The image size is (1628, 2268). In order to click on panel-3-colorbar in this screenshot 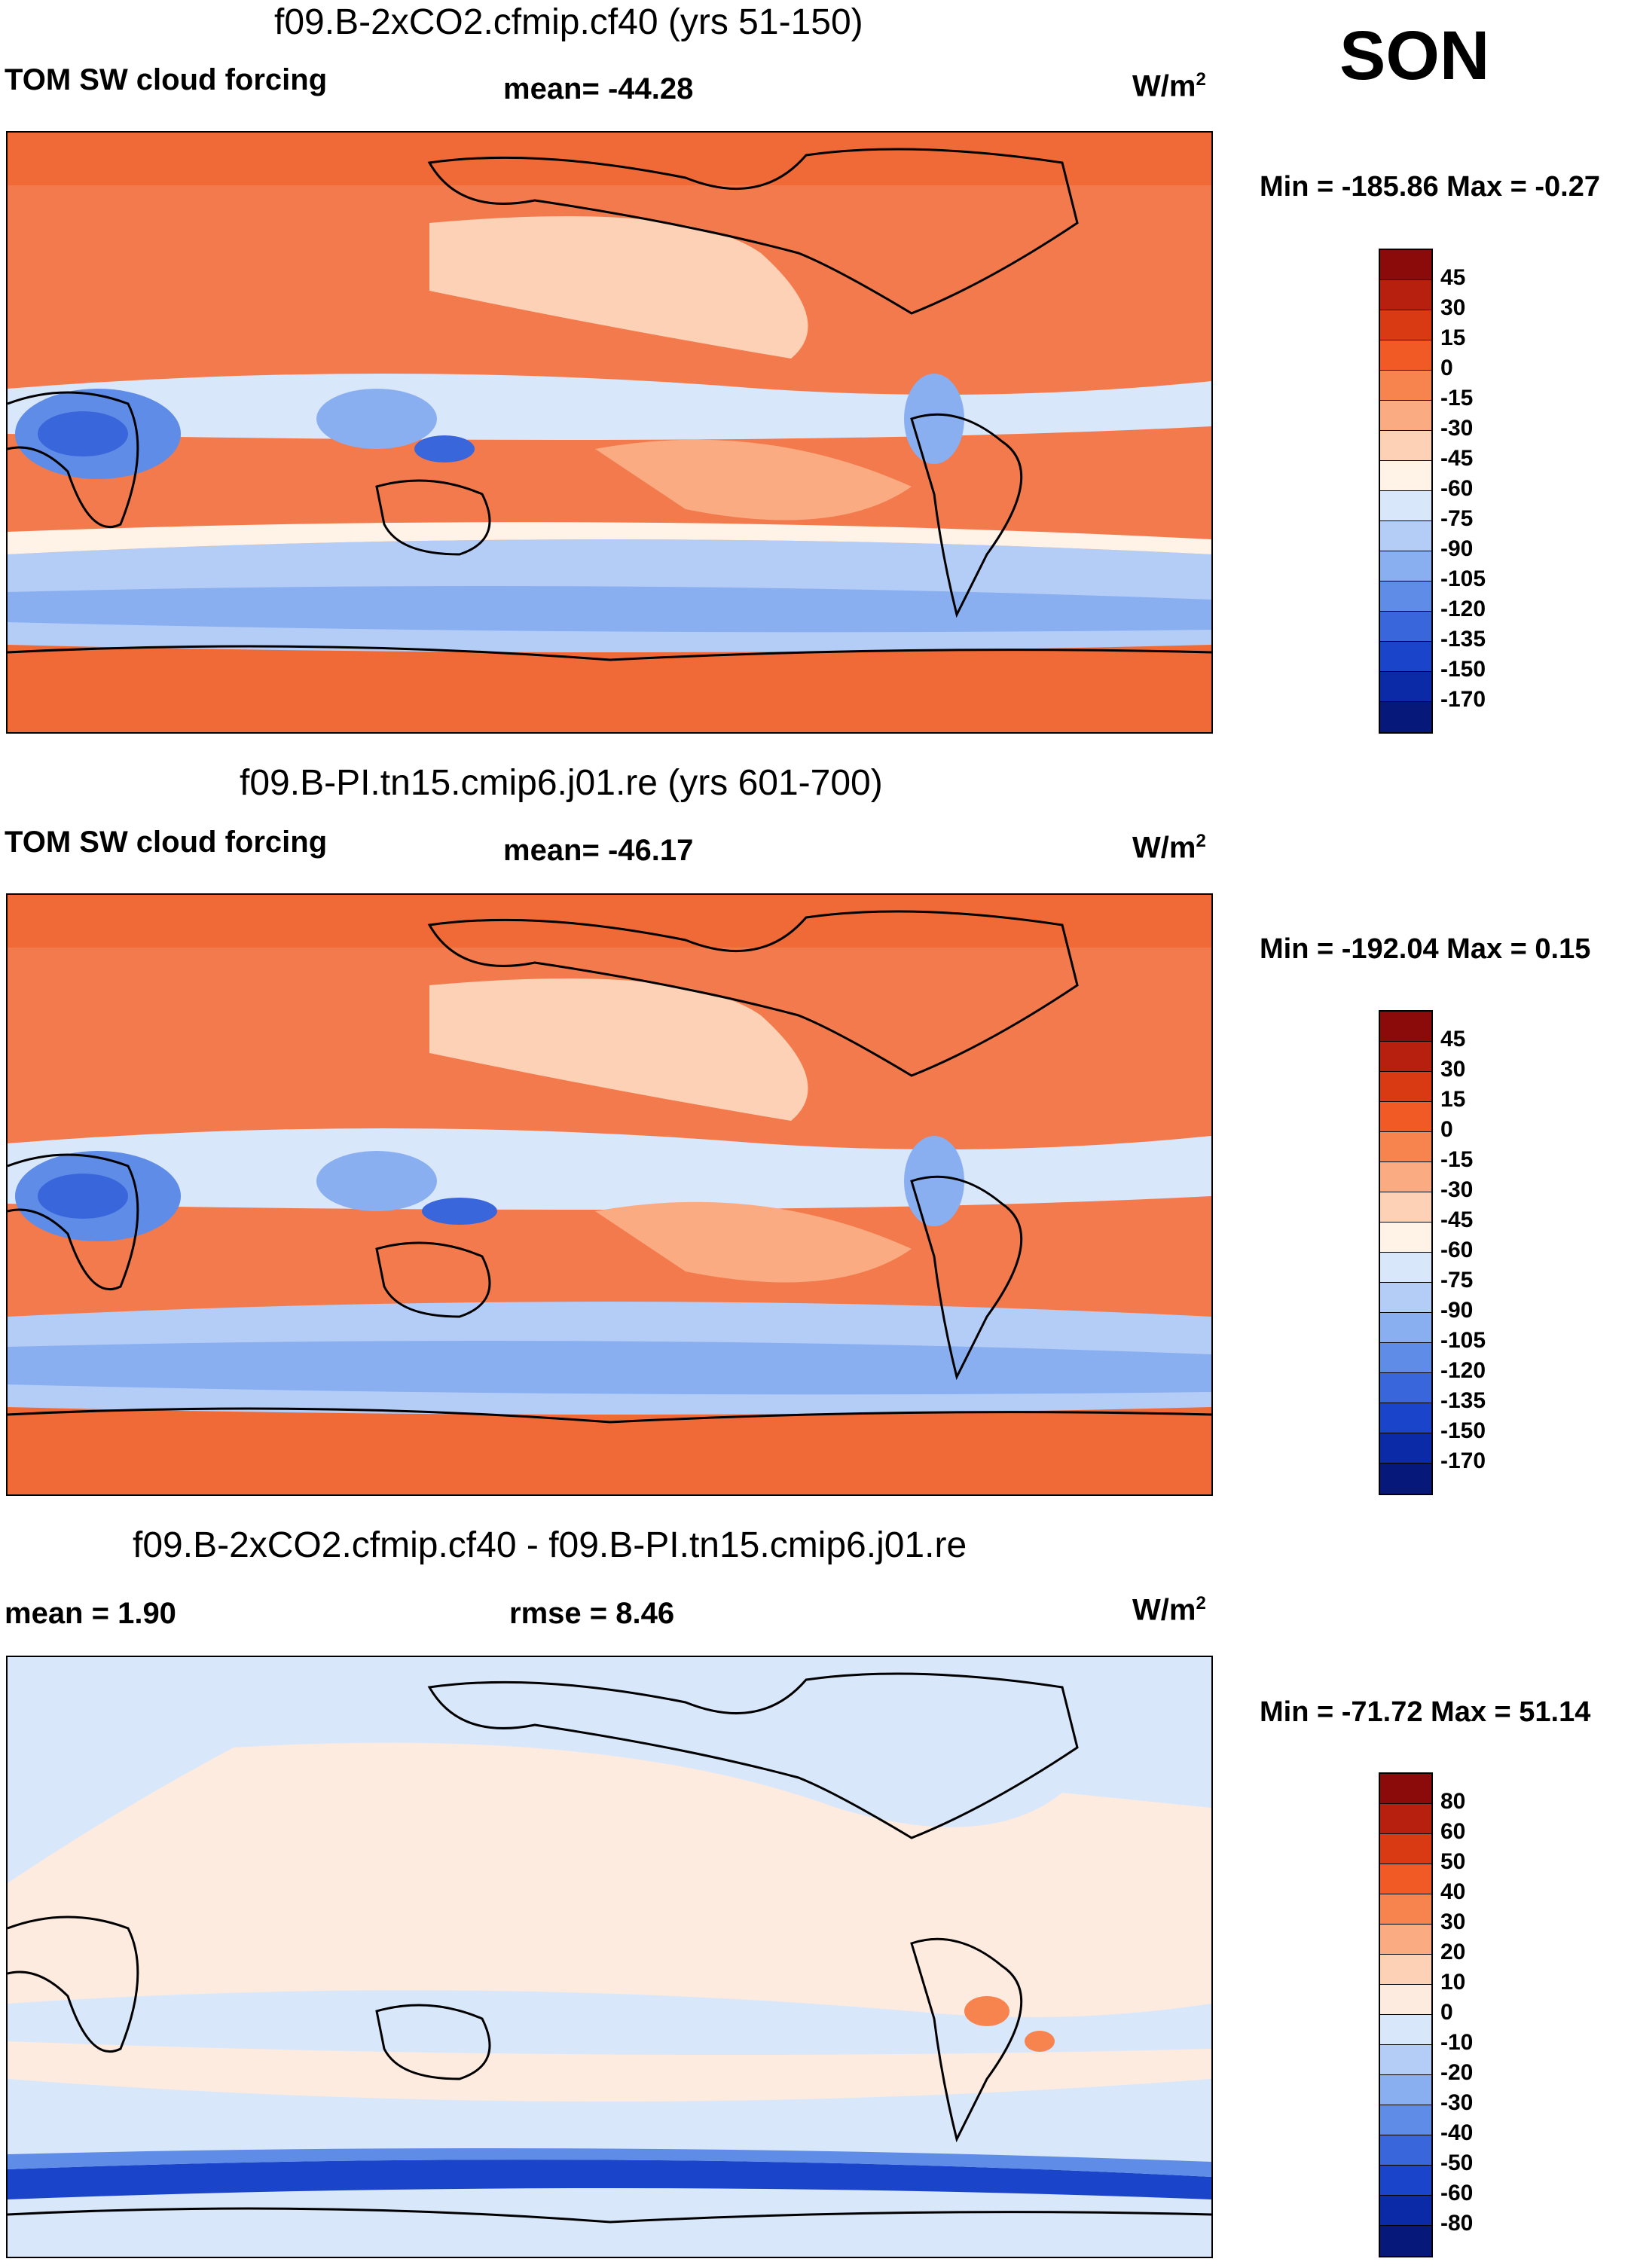, I will do `click(1406, 2014)`.